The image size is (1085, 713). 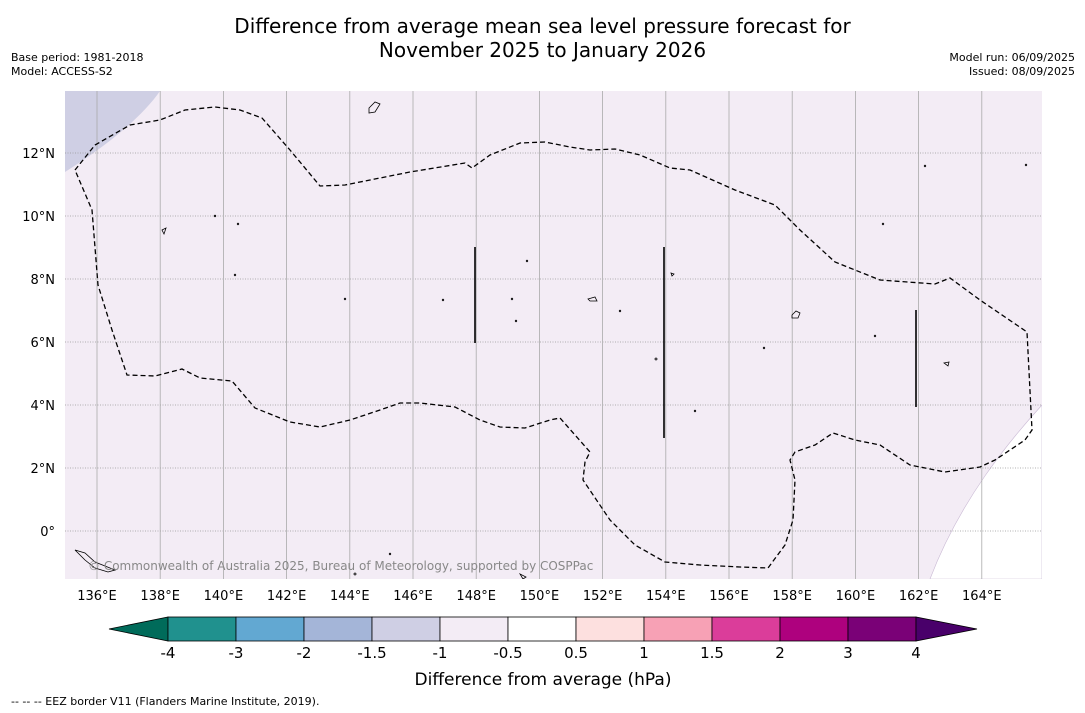 What do you see at coordinates (666, 596) in the screenshot?
I see `longitude-label: 154°E` at bounding box center [666, 596].